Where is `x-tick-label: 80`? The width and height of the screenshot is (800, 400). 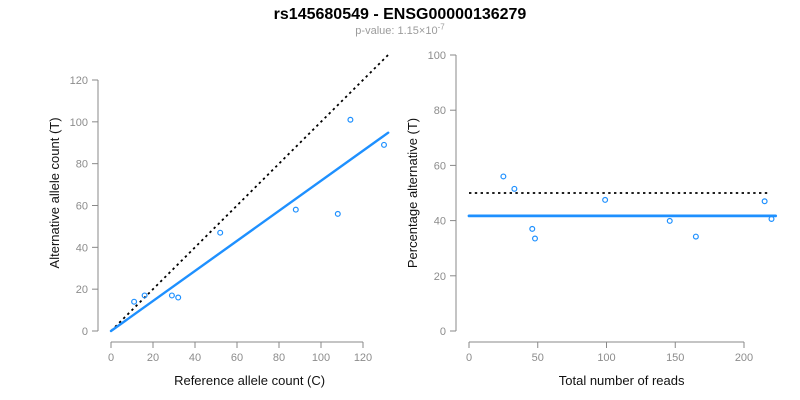 x-tick-label: 80 is located at coordinates (279, 358).